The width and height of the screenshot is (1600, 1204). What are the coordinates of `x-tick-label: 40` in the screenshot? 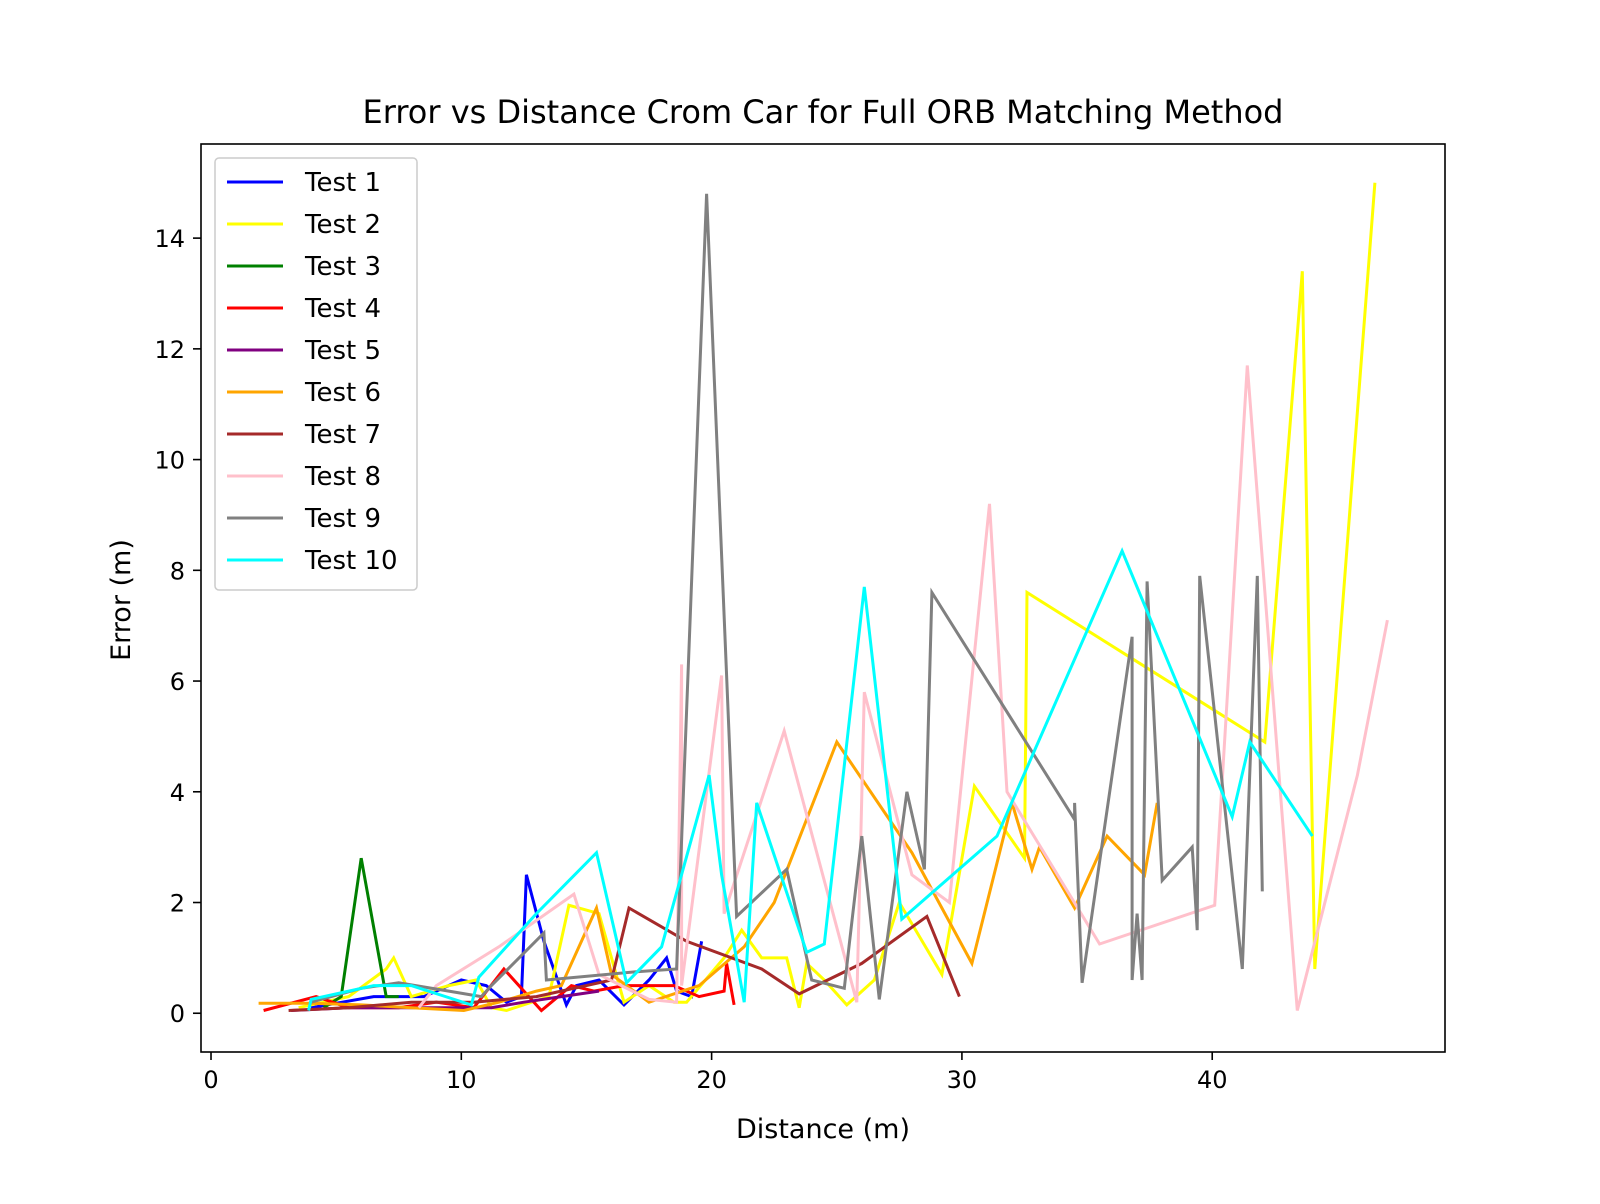 It's located at (1212, 1080).